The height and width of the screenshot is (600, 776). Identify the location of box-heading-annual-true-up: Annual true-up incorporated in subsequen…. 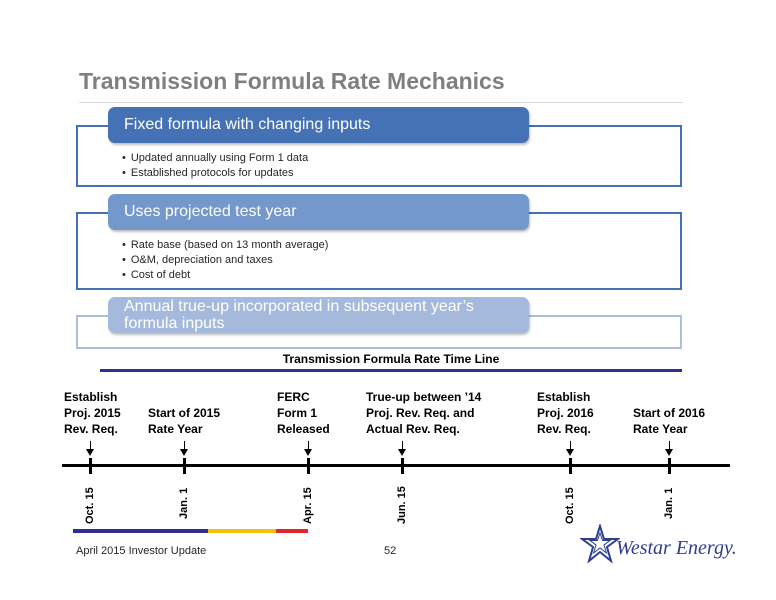
(318, 315).